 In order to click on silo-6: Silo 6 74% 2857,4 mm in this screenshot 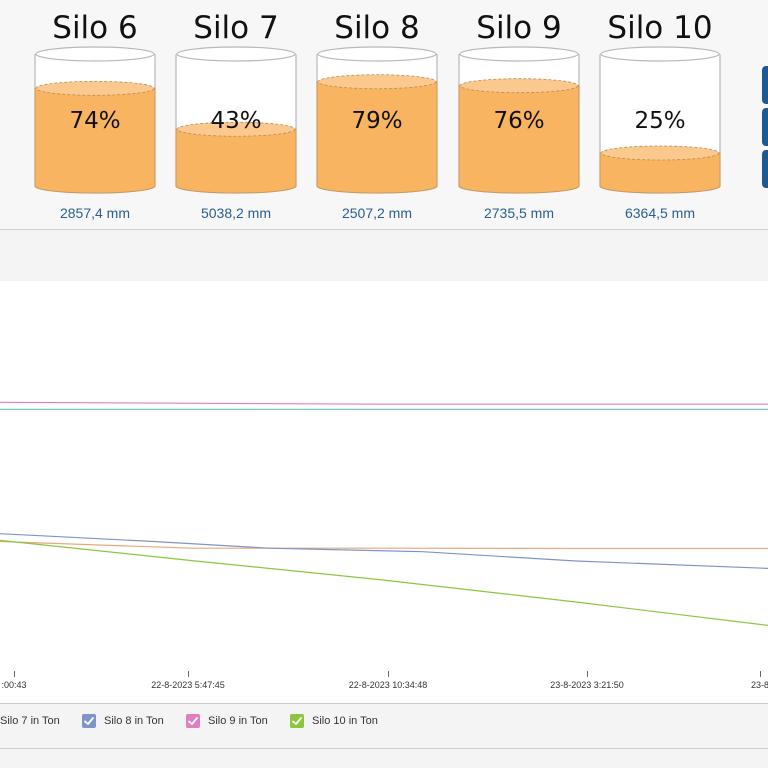, I will do `click(95, 114)`.